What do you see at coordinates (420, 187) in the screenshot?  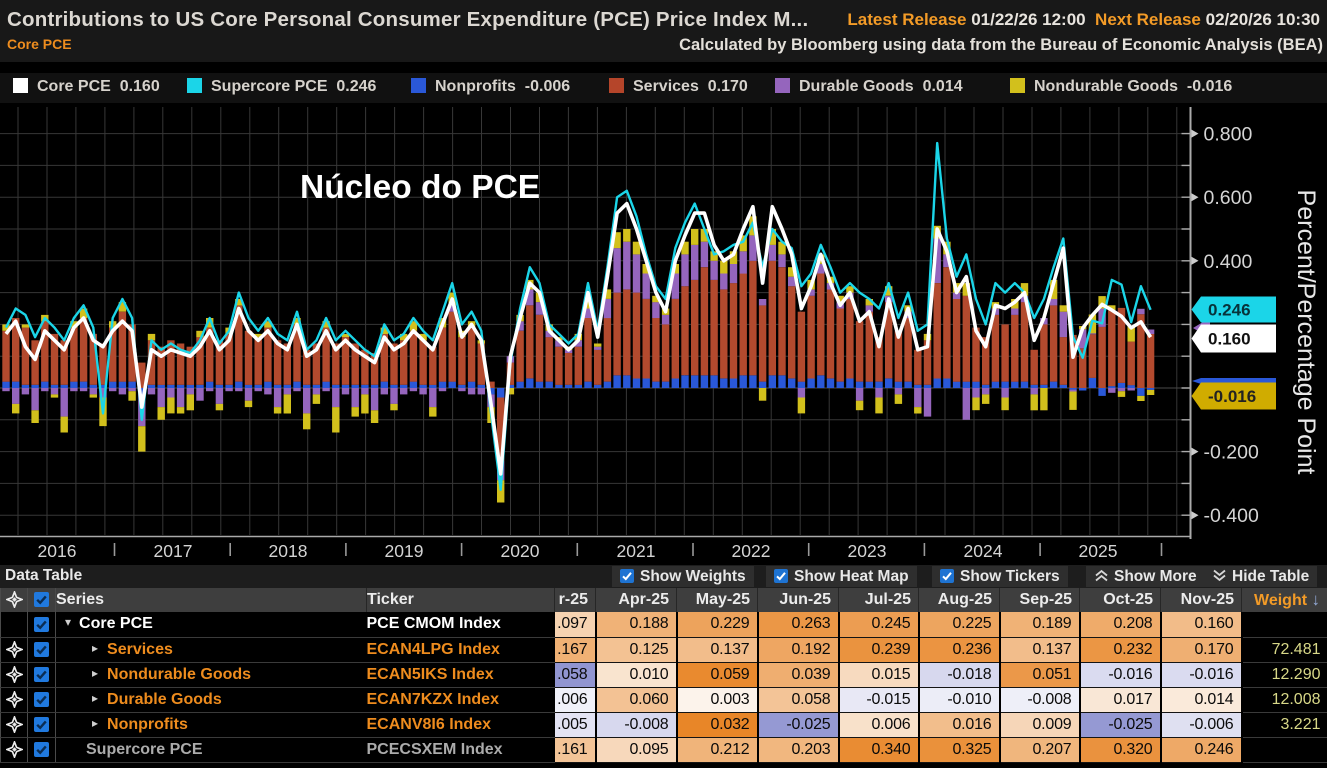 I see `svg-text: Núcleo do PCE` at bounding box center [420, 187].